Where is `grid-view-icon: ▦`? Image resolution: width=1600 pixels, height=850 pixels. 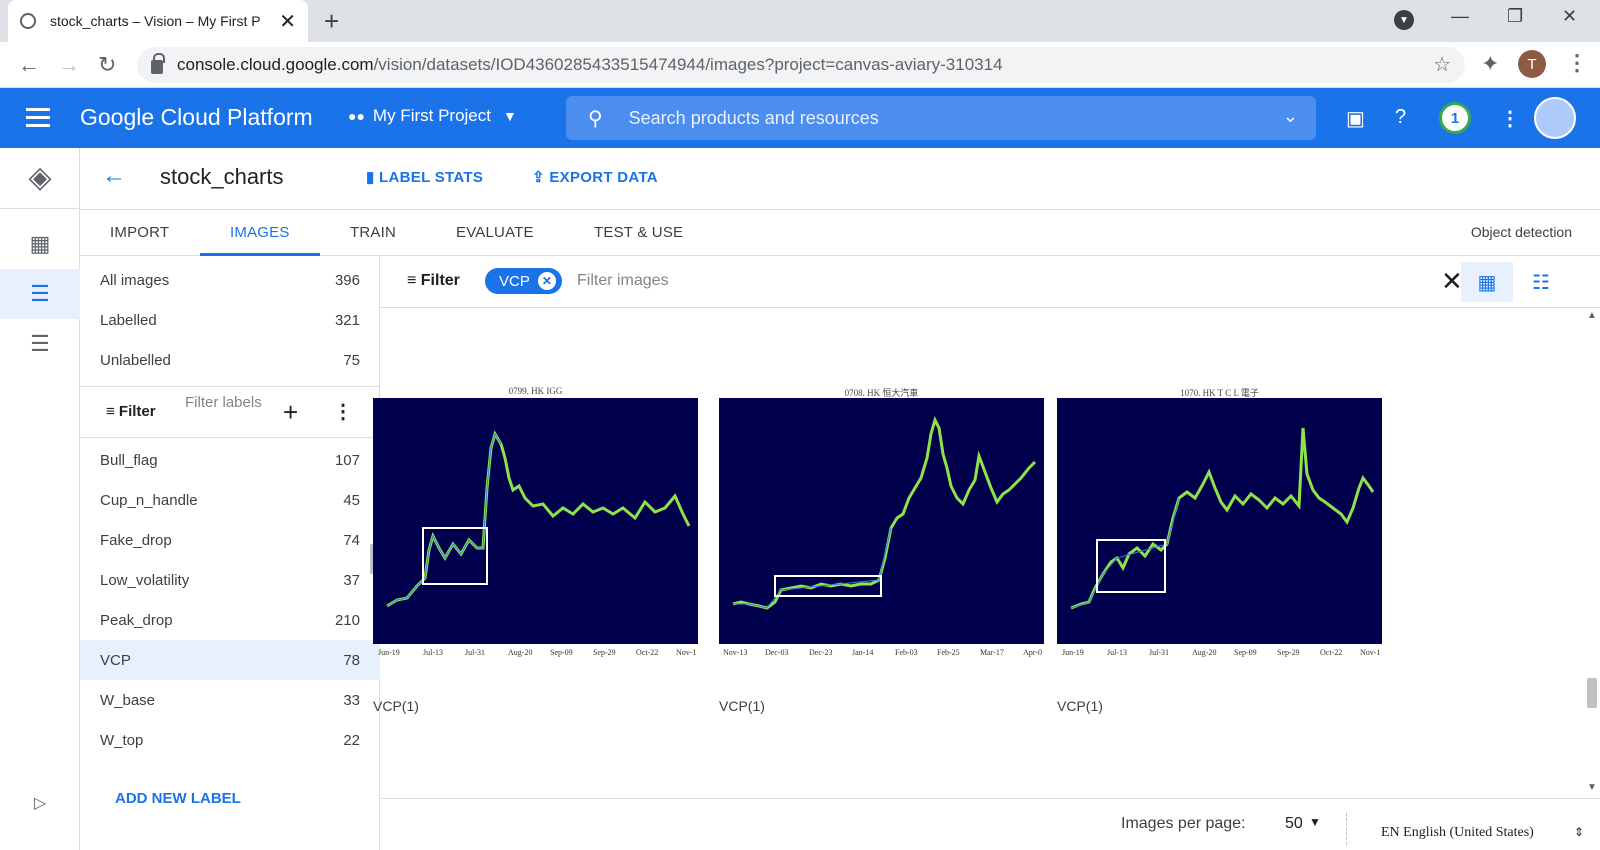
grid-view-icon: ▦ is located at coordinates (1487, 282).